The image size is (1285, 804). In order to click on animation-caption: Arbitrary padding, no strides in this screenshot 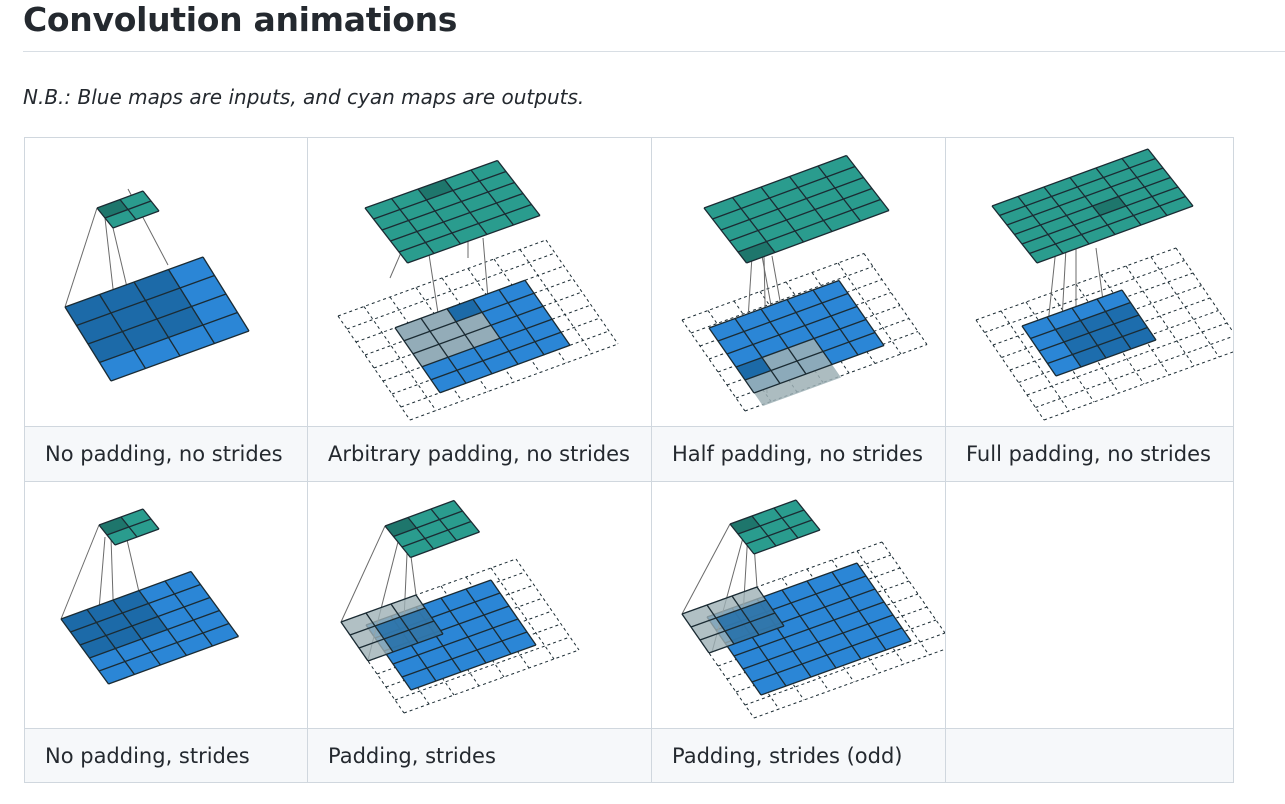, I will do `click(479, 454)`.